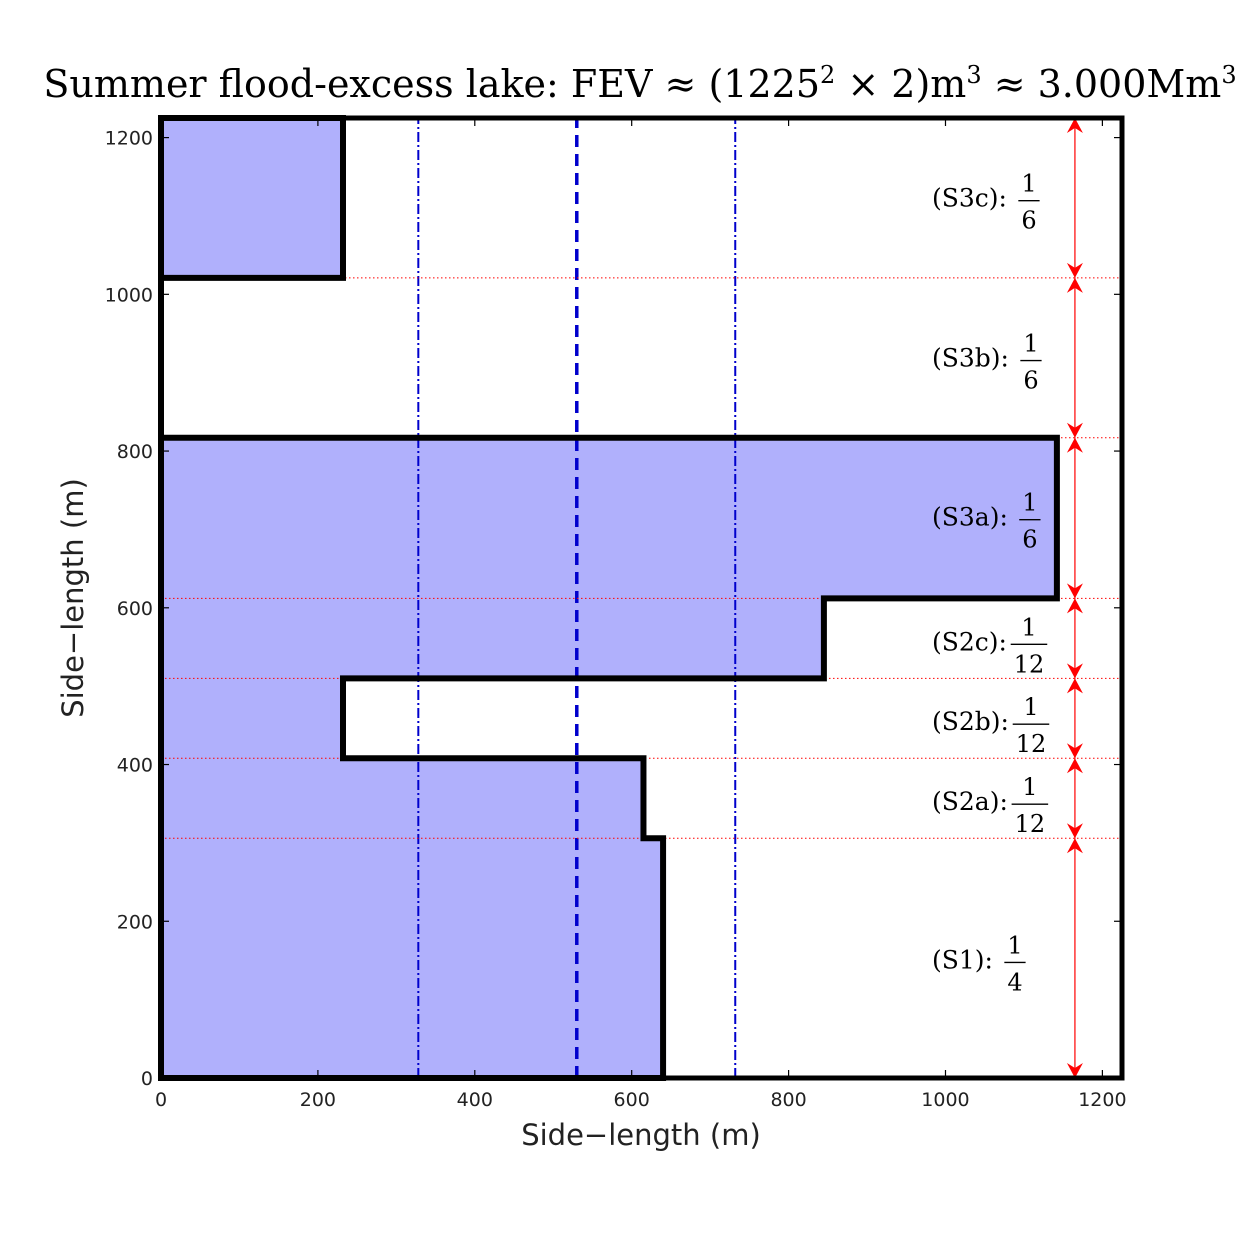  I want to click on y-tick-label: 800, so click(135, 452).